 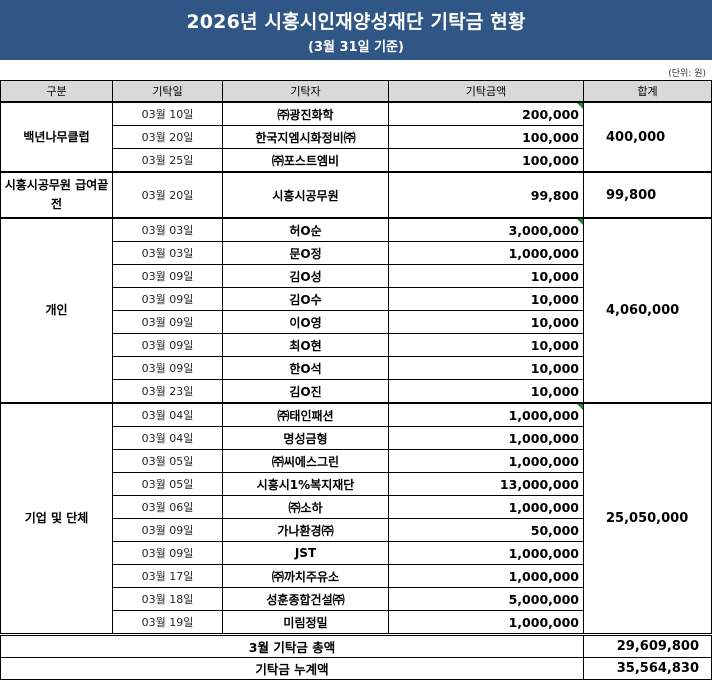 I want to click on table-row: 03월 23일 김O진 10,000, so click(x=356, y=391).